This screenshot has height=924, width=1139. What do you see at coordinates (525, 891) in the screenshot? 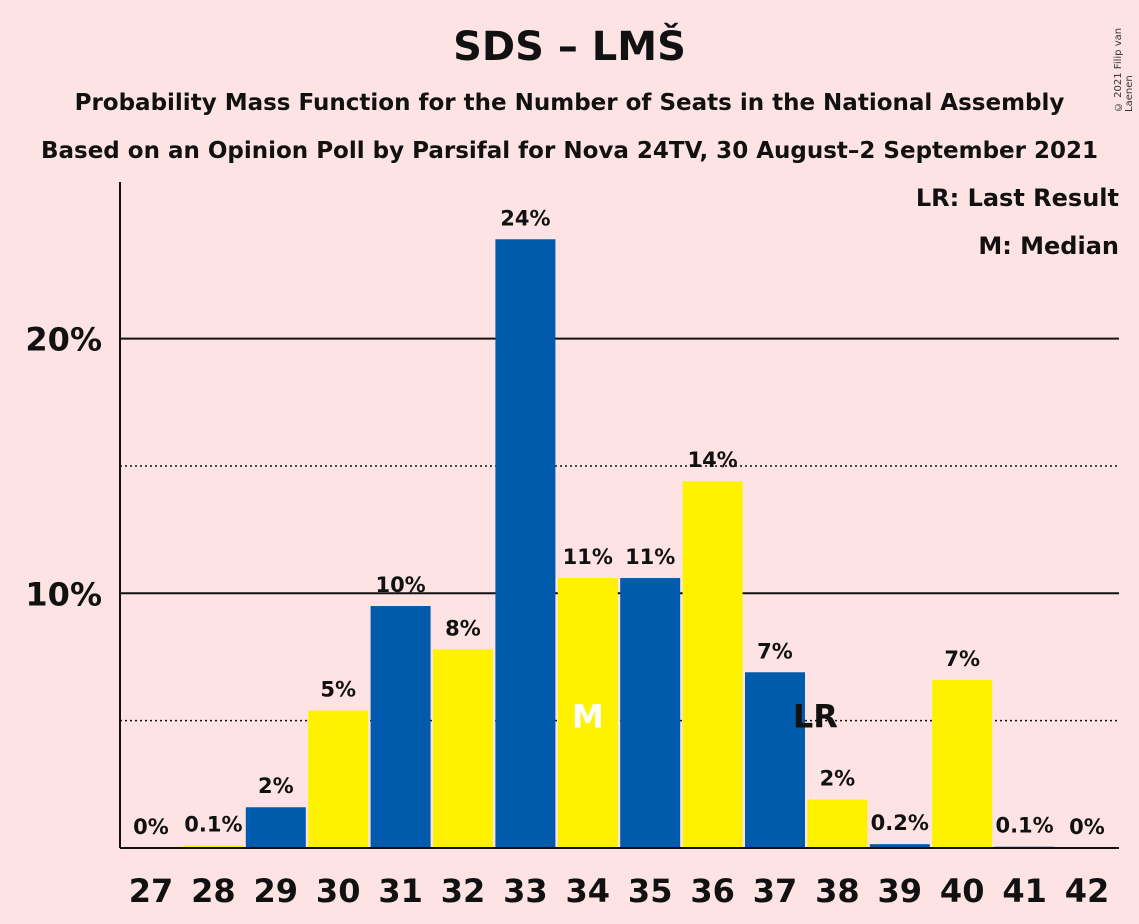
I see `x-tick-label: 33` at bounding box center [525, 891].